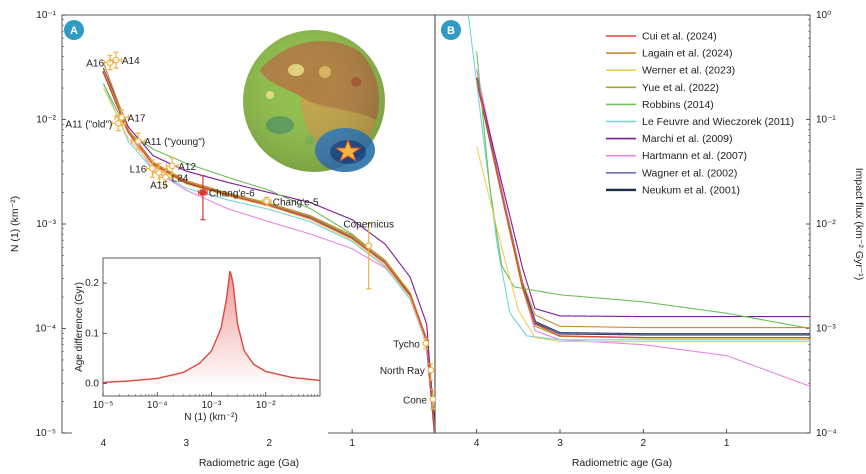 Image resolution: width=866 pixels, height=474 pixels. I want to click on inset-xlabel: N (1) (km⁻²), so click(211, 417).